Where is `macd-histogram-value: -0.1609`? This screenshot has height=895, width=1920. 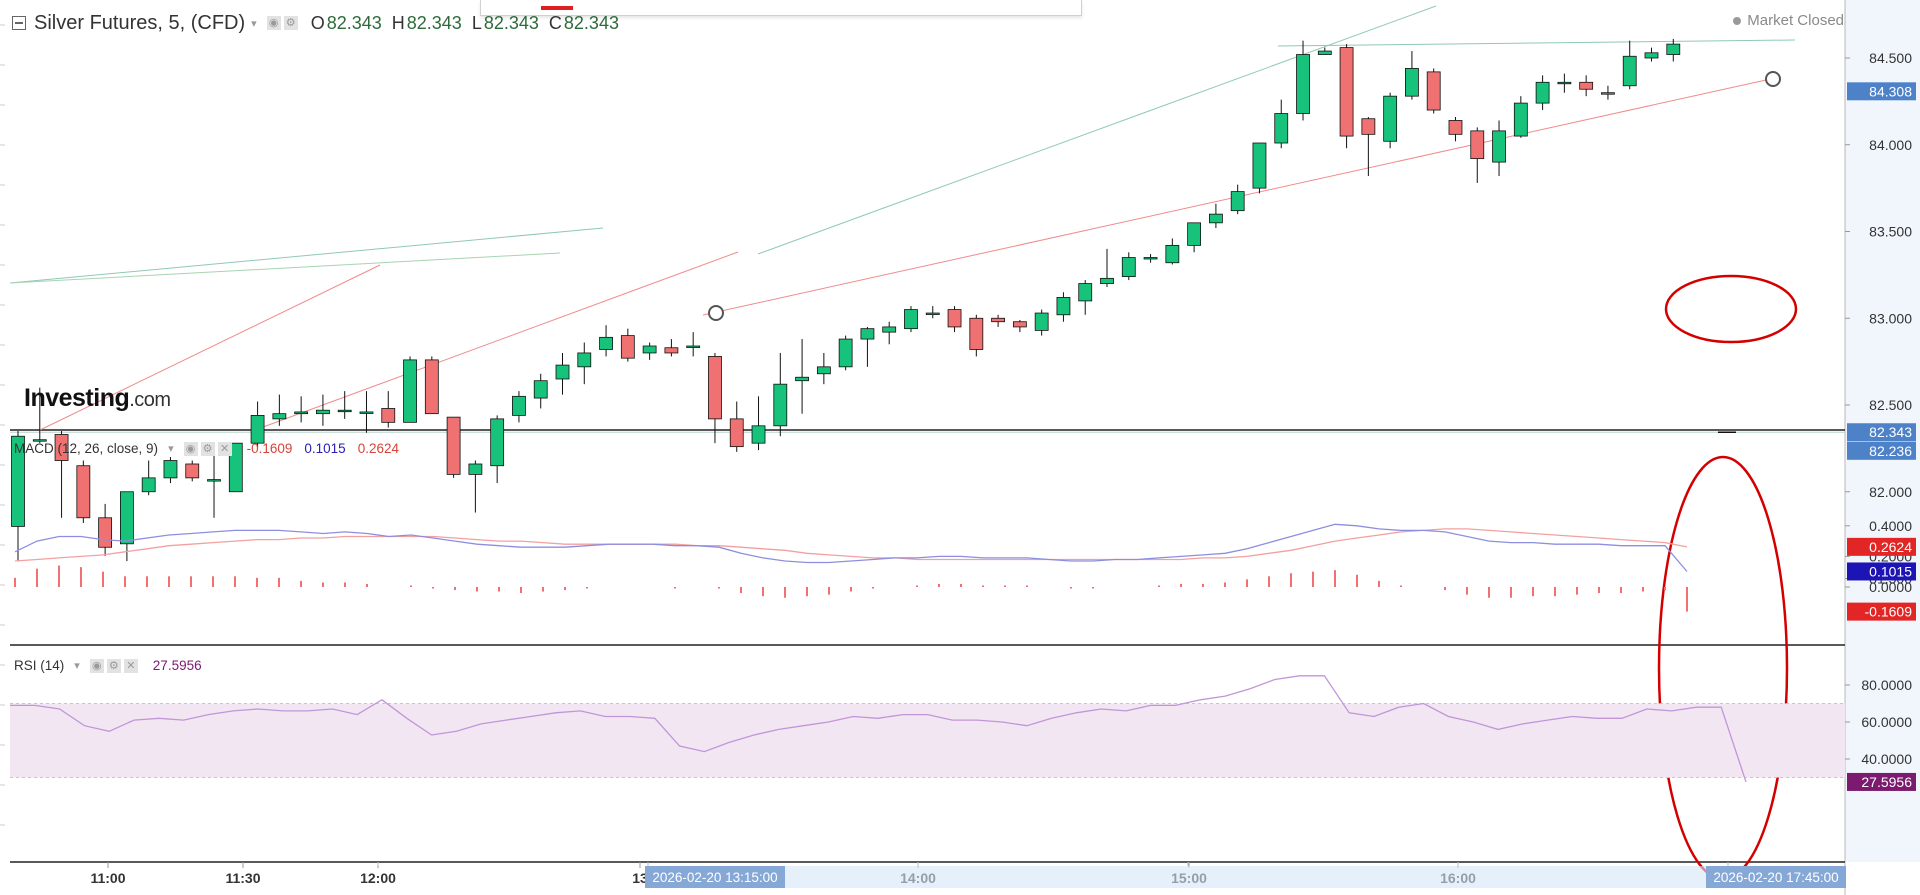
macd-histogram-value: -0.1609 is located at coordinates (269, 448).